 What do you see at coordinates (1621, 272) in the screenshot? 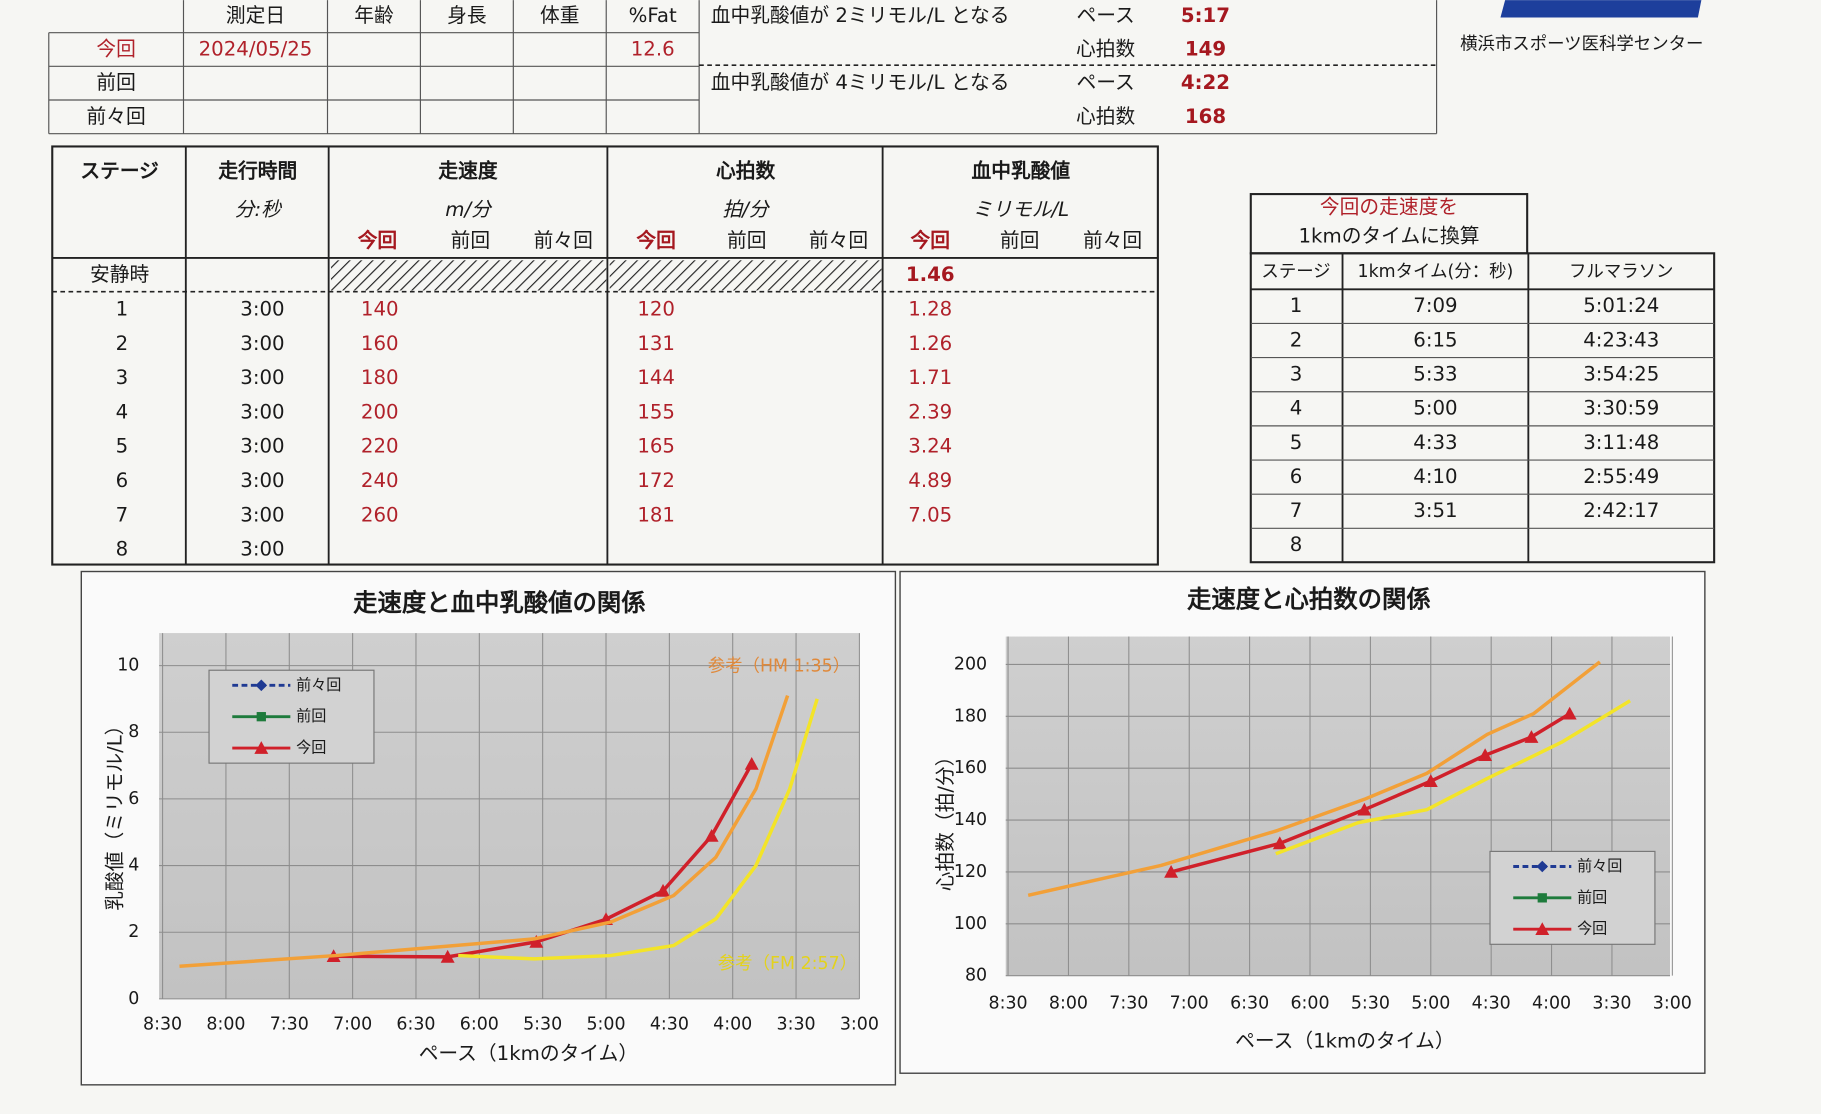
I see `column-header: フルマラソン` at bounding box center [1621, 272].